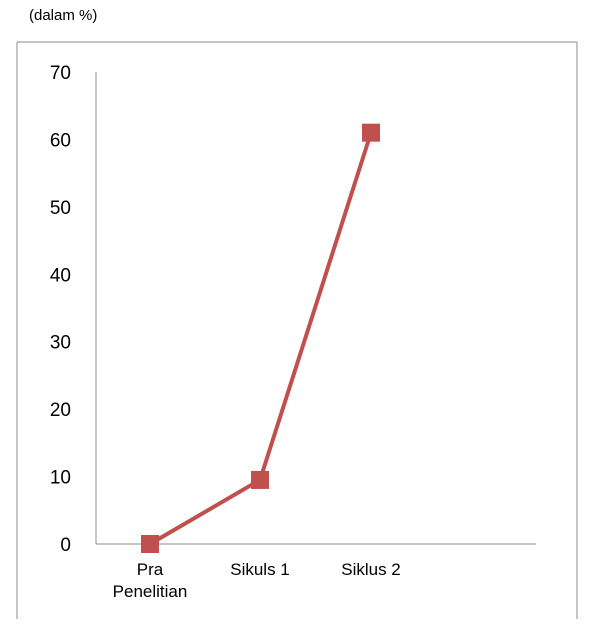 This screenshot has width=591, height=624. What do you see at coordinates (60, 343) in the screenshot?
I see `y-tick-label: 30` at bounding box center [60, 343].